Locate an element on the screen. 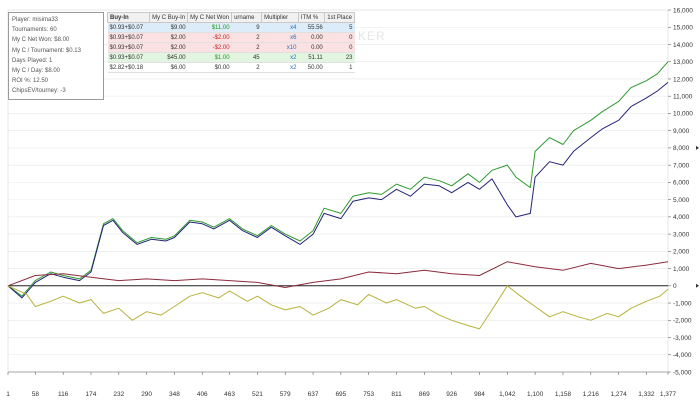 The height and width of the screenshot is (407, 700). table-row: $0.93+$0.07 $2.00 -$2.00 2 x10 0.00 0 is located at coordinates (231, 47).